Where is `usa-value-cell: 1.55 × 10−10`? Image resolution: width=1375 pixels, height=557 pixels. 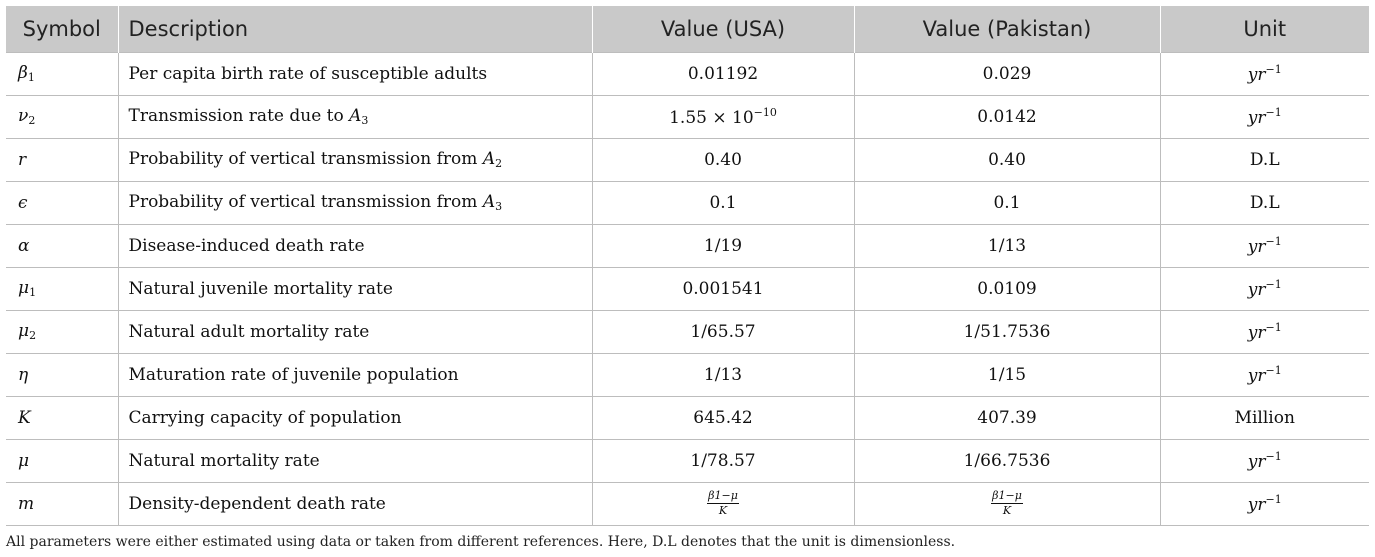 usa-value-cell: 1.55 × 10−10 is located at coordinates (723, 117).